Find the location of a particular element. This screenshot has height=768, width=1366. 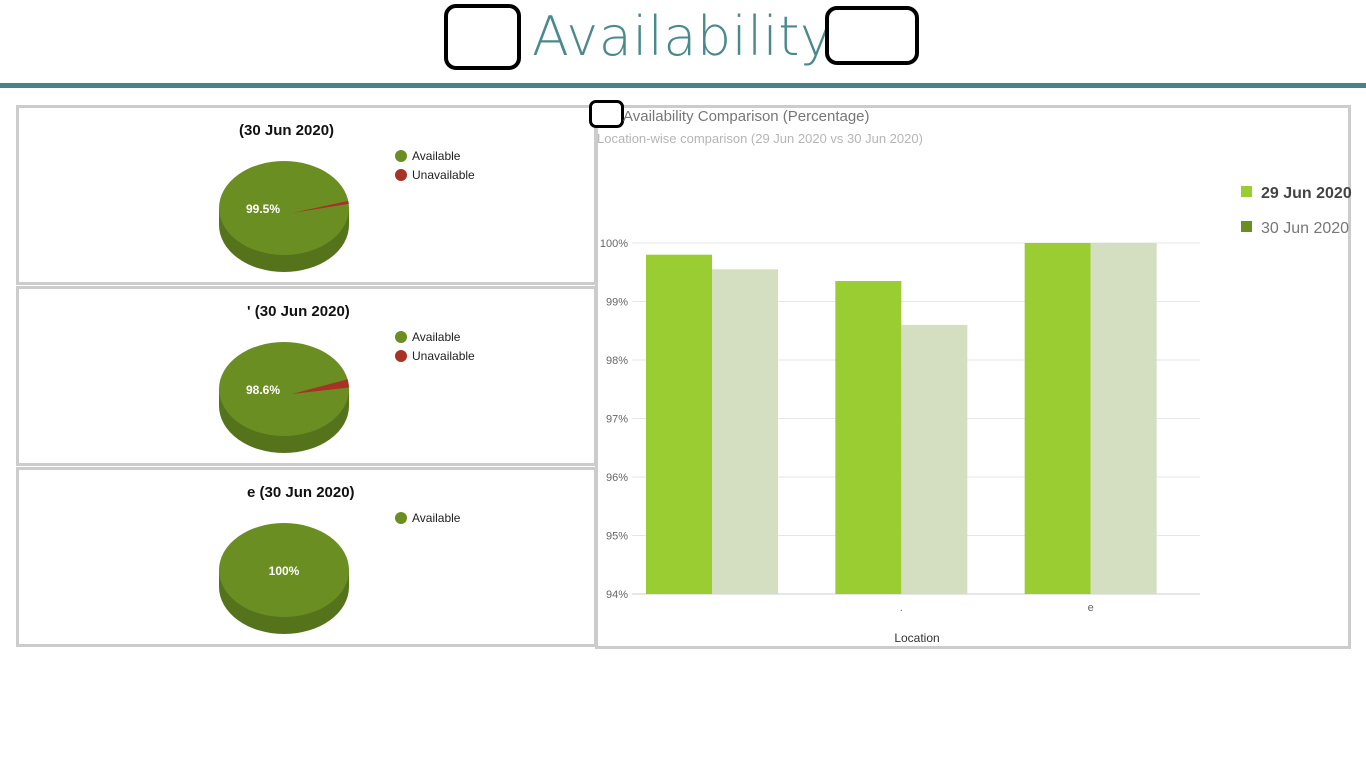

page-title: Availability - is located at coordinates (701, 36).